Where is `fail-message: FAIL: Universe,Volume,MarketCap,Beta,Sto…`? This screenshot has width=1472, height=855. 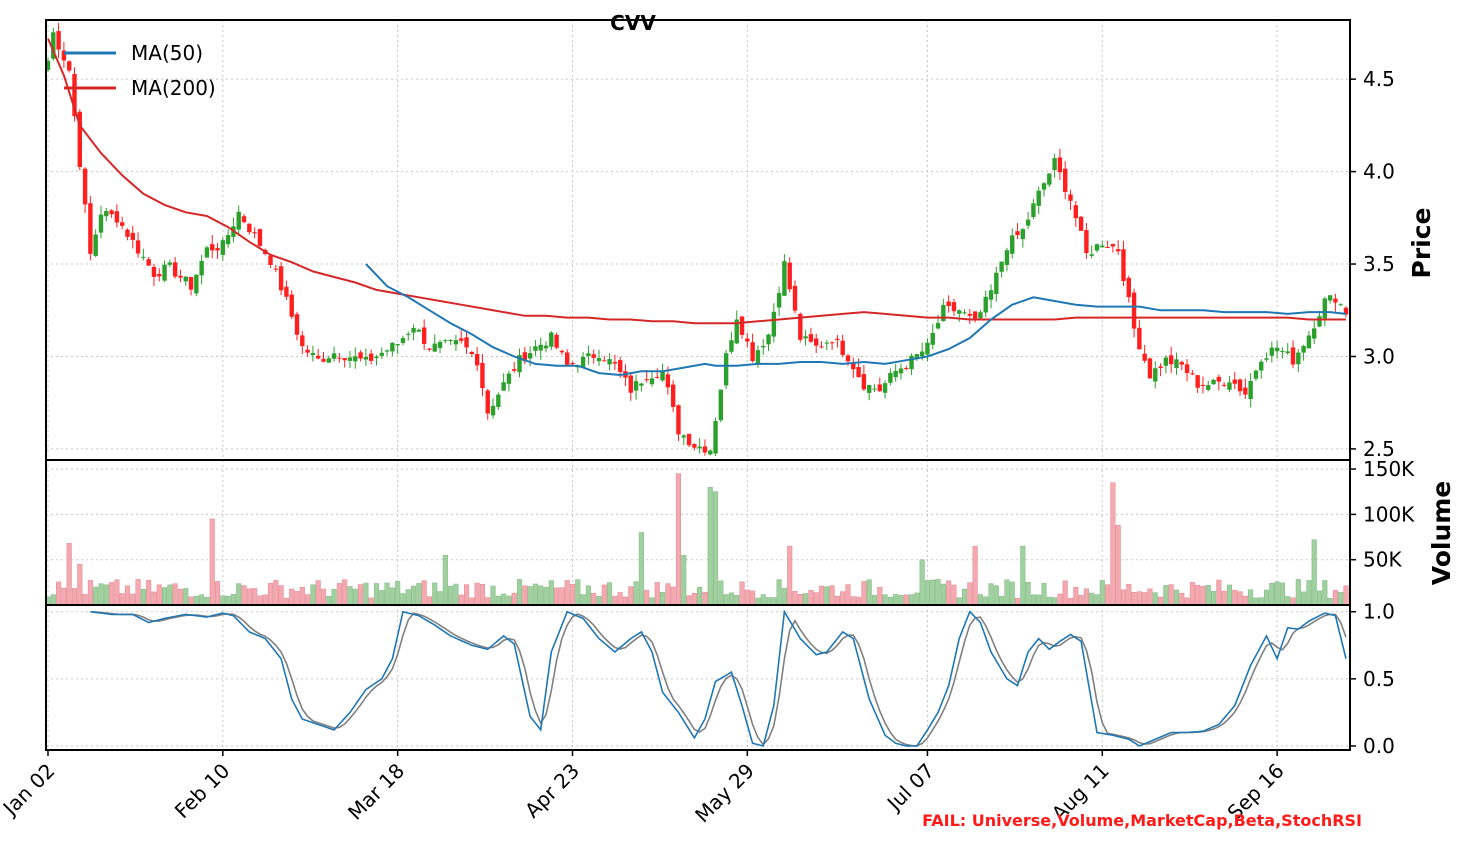
fail-message: FAIL: Universe,Volume,MarketCap,Beta,Sto… is located at coordinates (1142, 820).